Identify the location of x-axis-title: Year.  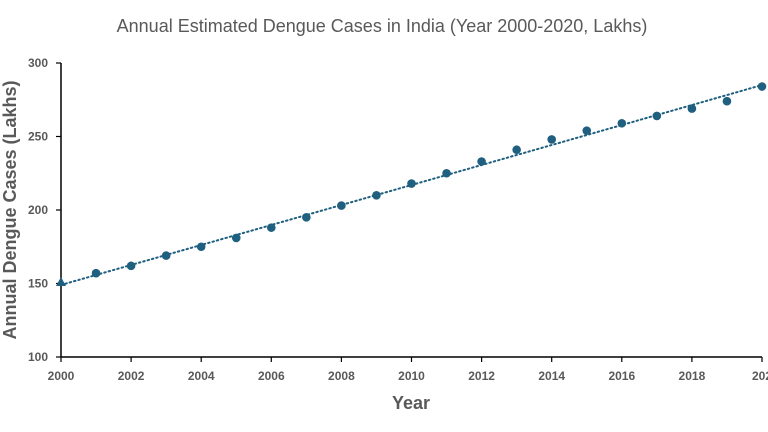
(411, 403).